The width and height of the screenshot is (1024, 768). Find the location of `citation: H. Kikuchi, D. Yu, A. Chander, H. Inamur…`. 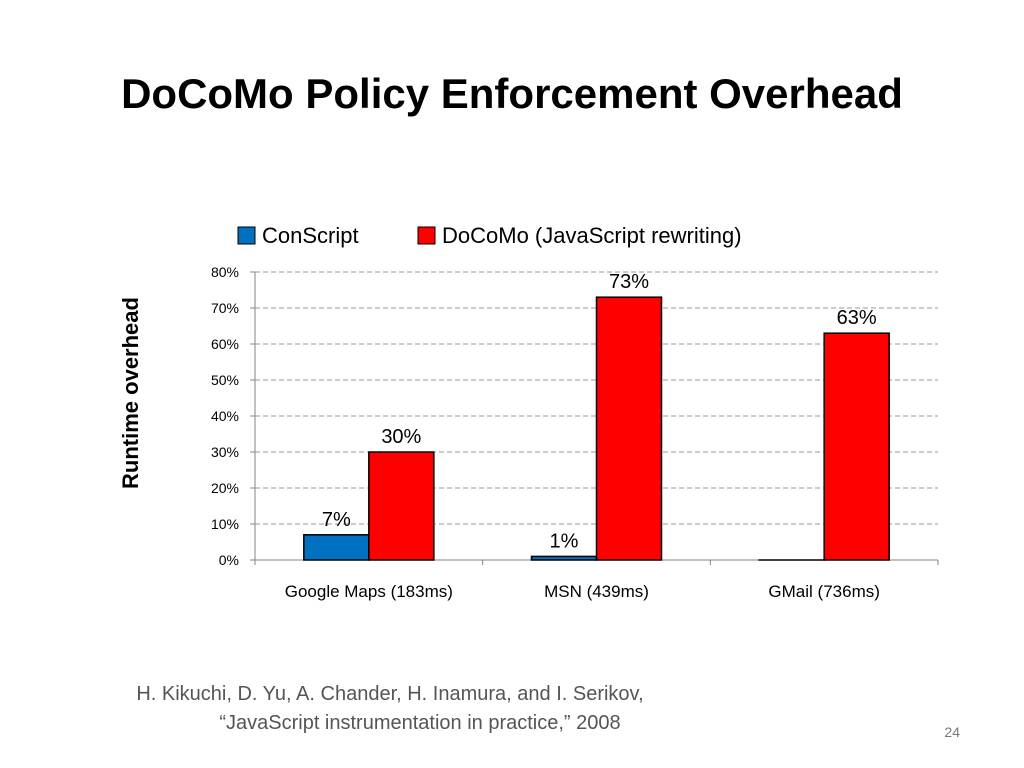

citation: H. Kikuchi, D. Yu, A. Chander, H. Inamur… is located at coordinates (390, 709).